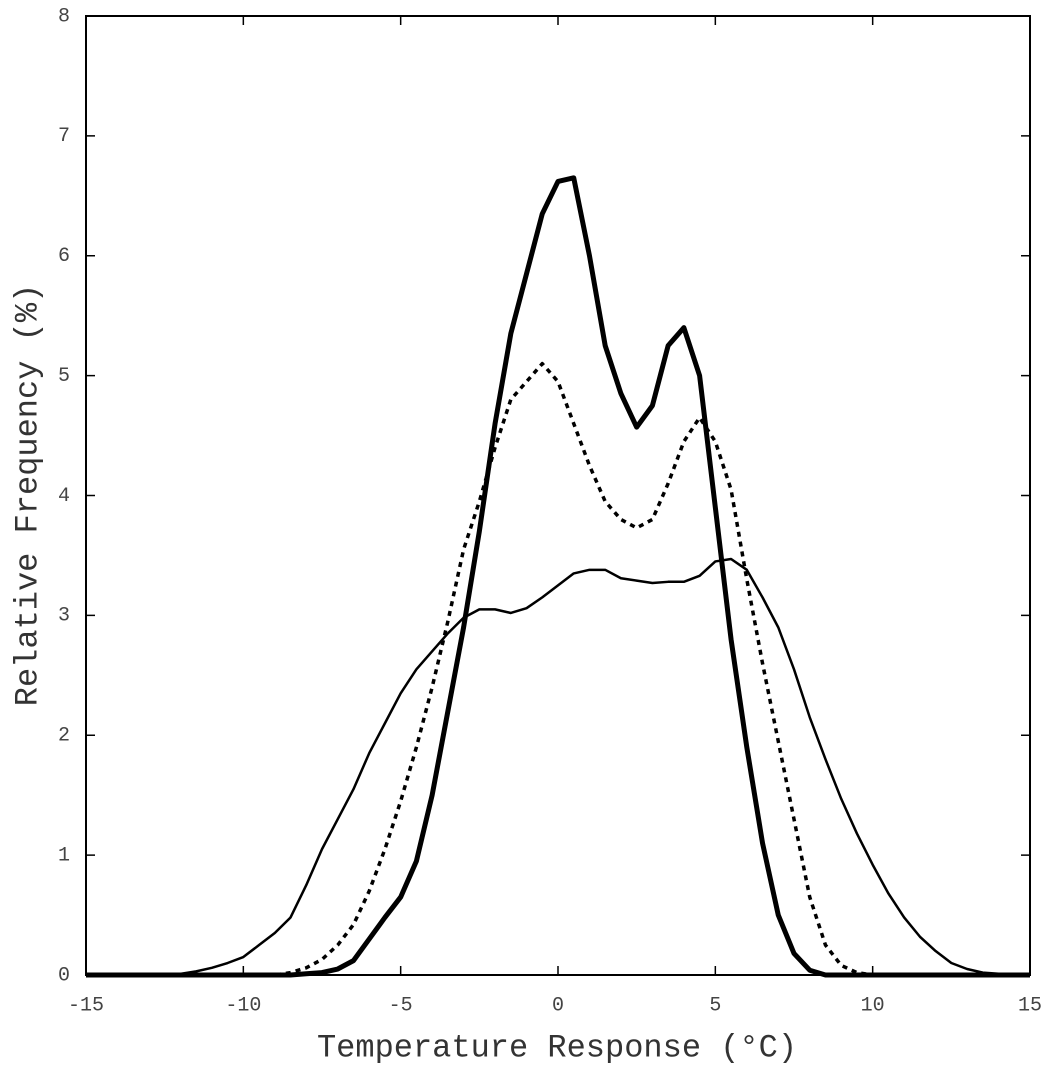 This screenshot has width=1051, height=1068. I want to click on y-tick-label: 5, so click(64, 376).